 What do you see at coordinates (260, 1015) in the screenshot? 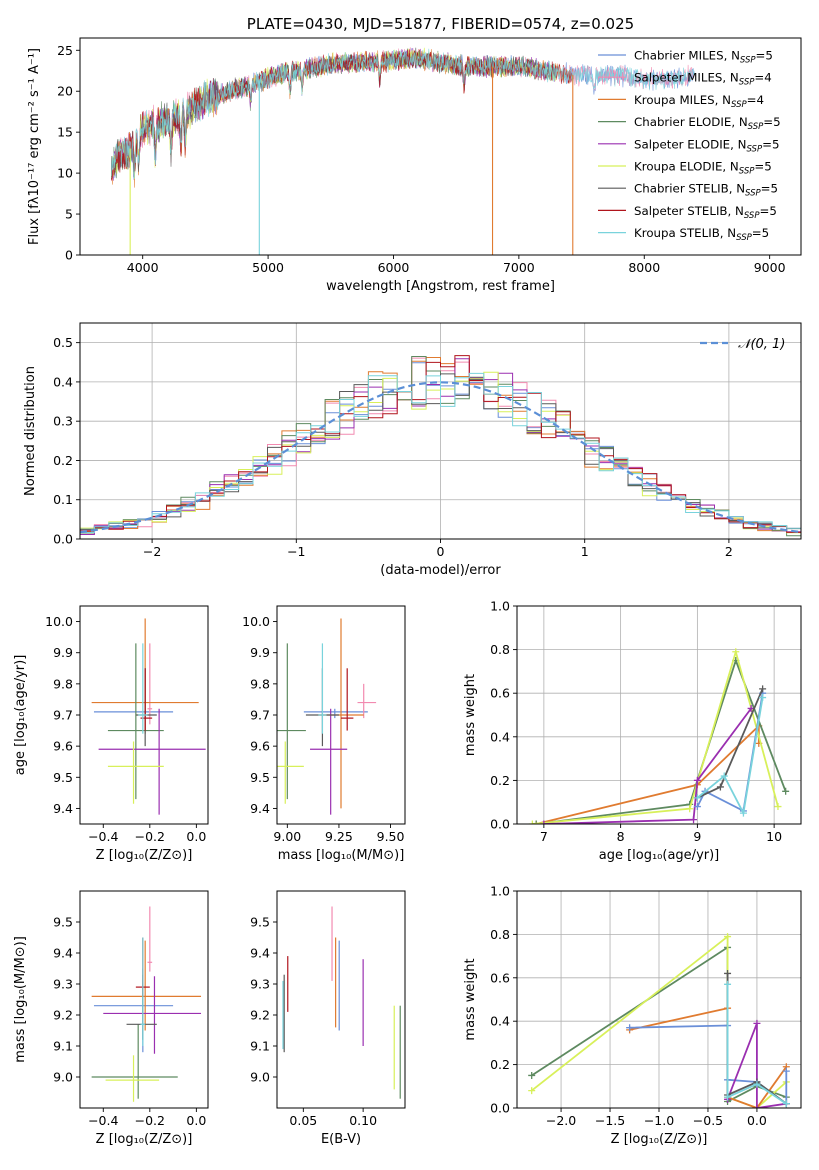
I see `y-tick-label: 9.2` at bounding box center [260, 1015].